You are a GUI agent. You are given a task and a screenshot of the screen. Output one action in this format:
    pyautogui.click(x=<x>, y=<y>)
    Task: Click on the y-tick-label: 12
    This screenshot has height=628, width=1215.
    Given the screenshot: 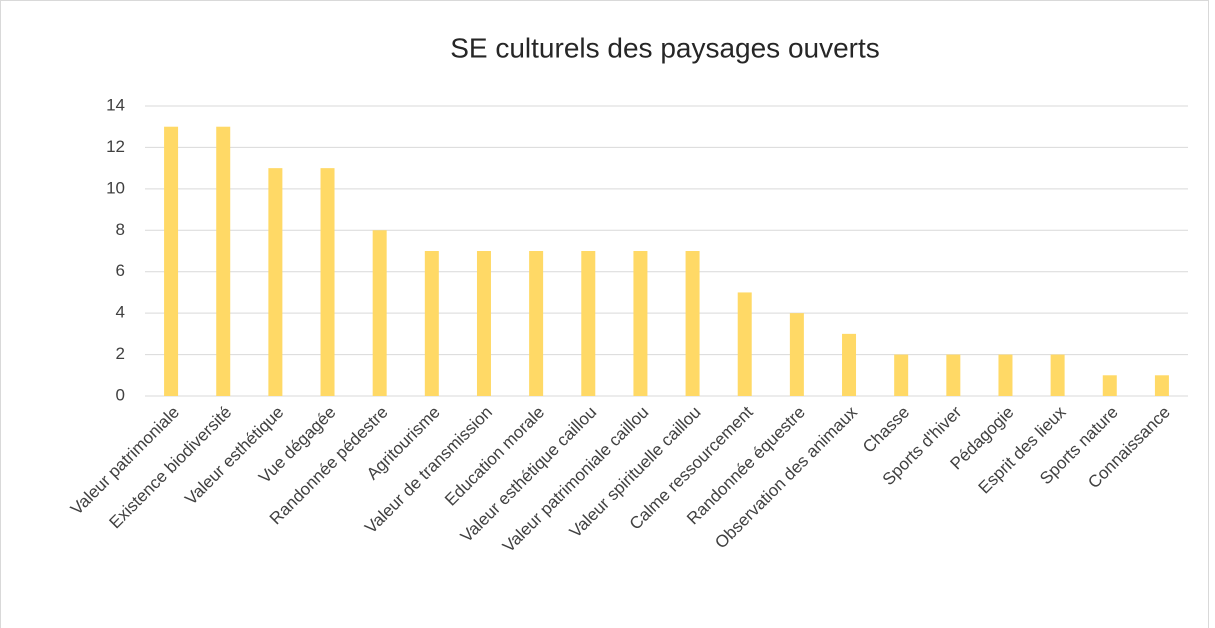 What is the action you would take?
    pyautogui.click(x=115, y=146)
    